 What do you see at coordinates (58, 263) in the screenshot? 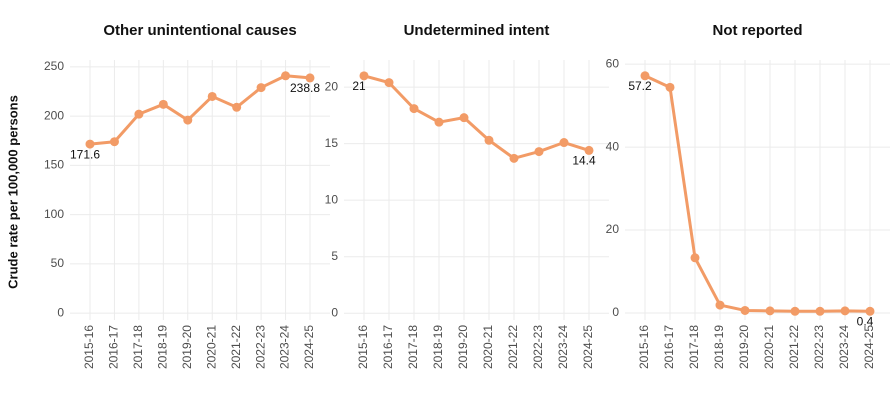
I see `y-tick-label: 50` at bounding box center [58, 263].